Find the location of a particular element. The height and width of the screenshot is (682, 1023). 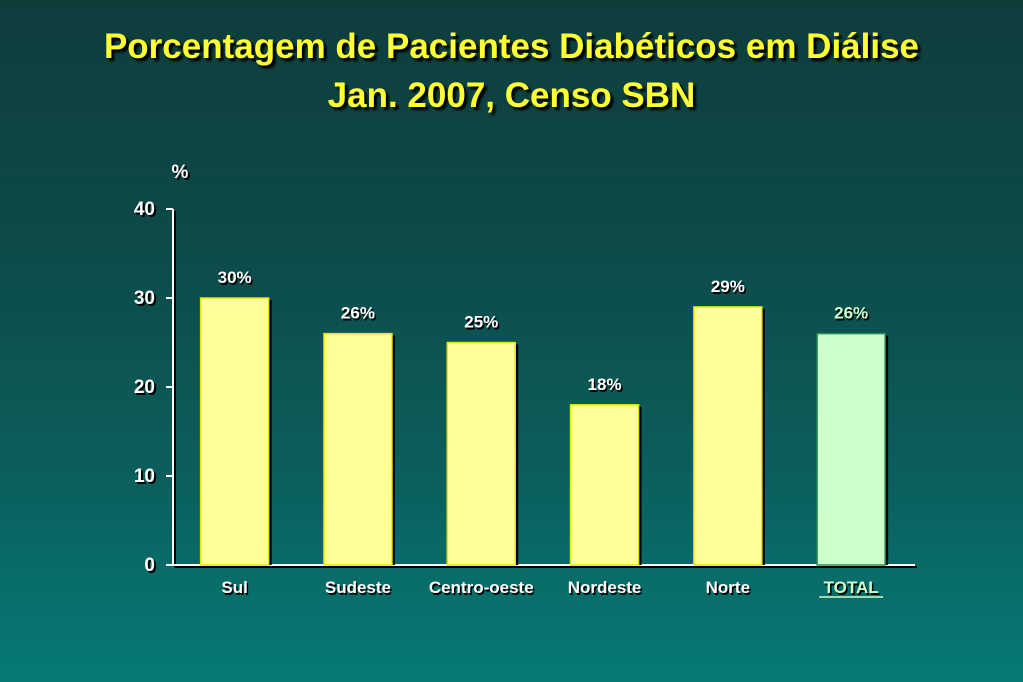

category-label-shadow: Sul is located at coordinates (236, 589).